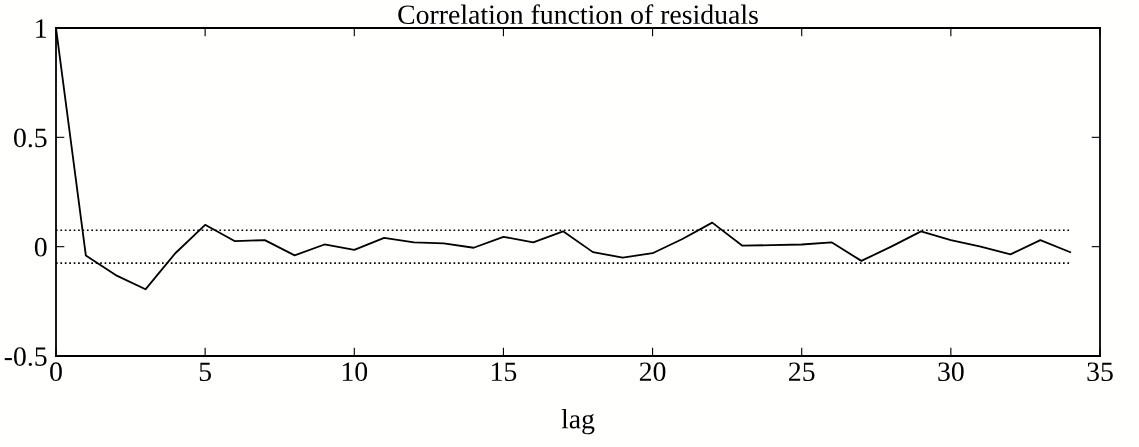 The image size is (1139, 447). I want to click on x-tick-label: 15, so click(504, 372).